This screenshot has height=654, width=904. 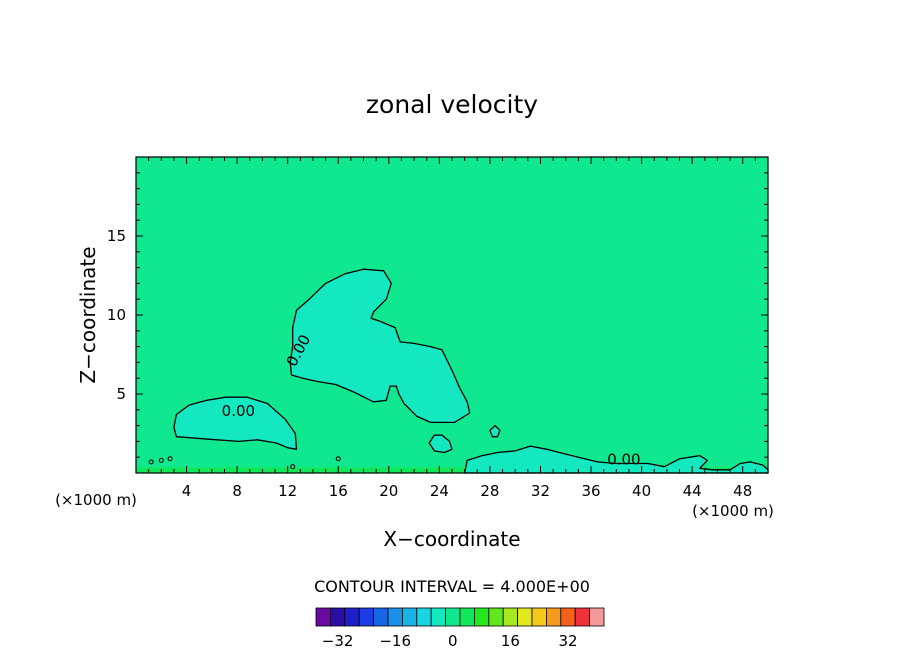 I want to click on contour-interval-text: CONTOUR INTERVAL = 4.000E+00, so click(x=452, y=586).